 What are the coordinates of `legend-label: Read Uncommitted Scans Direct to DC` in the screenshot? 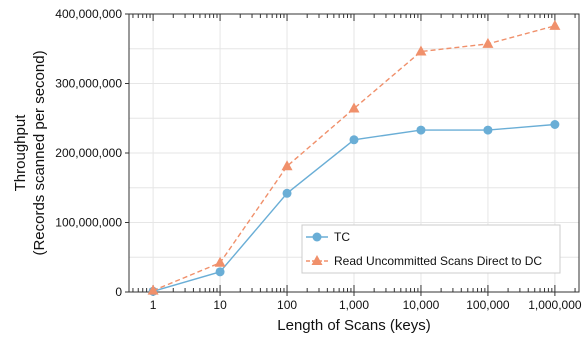 It's located at (438, 261).